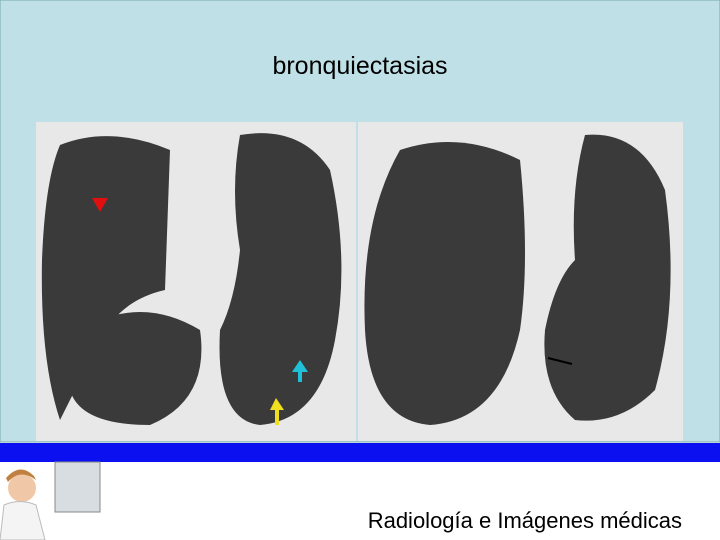 The height and width of the screenshot is (540, 720). What do you see at coordinates (360, 452) in the screenshot?
I see `blue-band` at bounding box center [360, 452].